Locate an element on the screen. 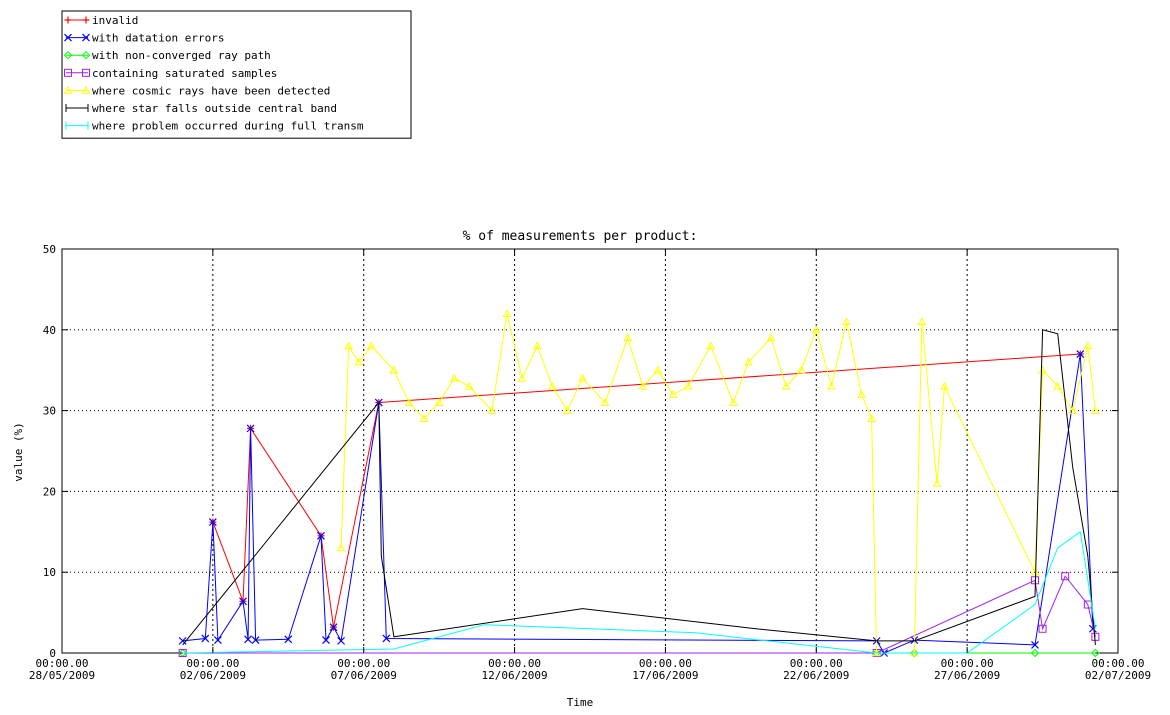  x-tick-date: 07/06/2009 is located at coordinates (364, 675).